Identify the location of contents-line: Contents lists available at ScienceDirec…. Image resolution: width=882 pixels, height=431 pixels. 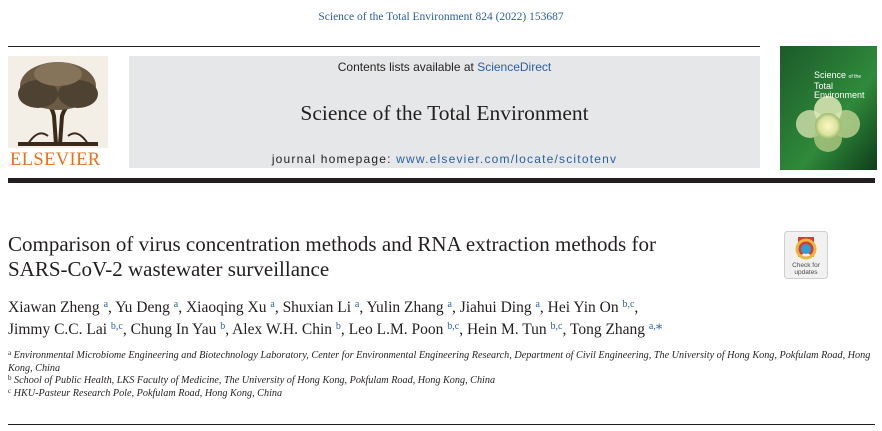
(444, 67).